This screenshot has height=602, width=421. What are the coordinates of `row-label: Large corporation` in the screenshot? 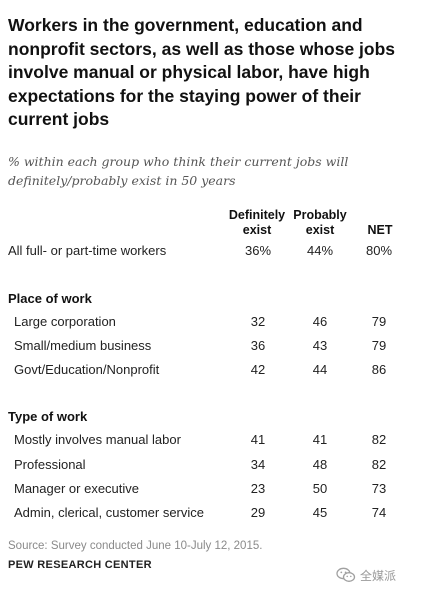 It's located at (65, 321).